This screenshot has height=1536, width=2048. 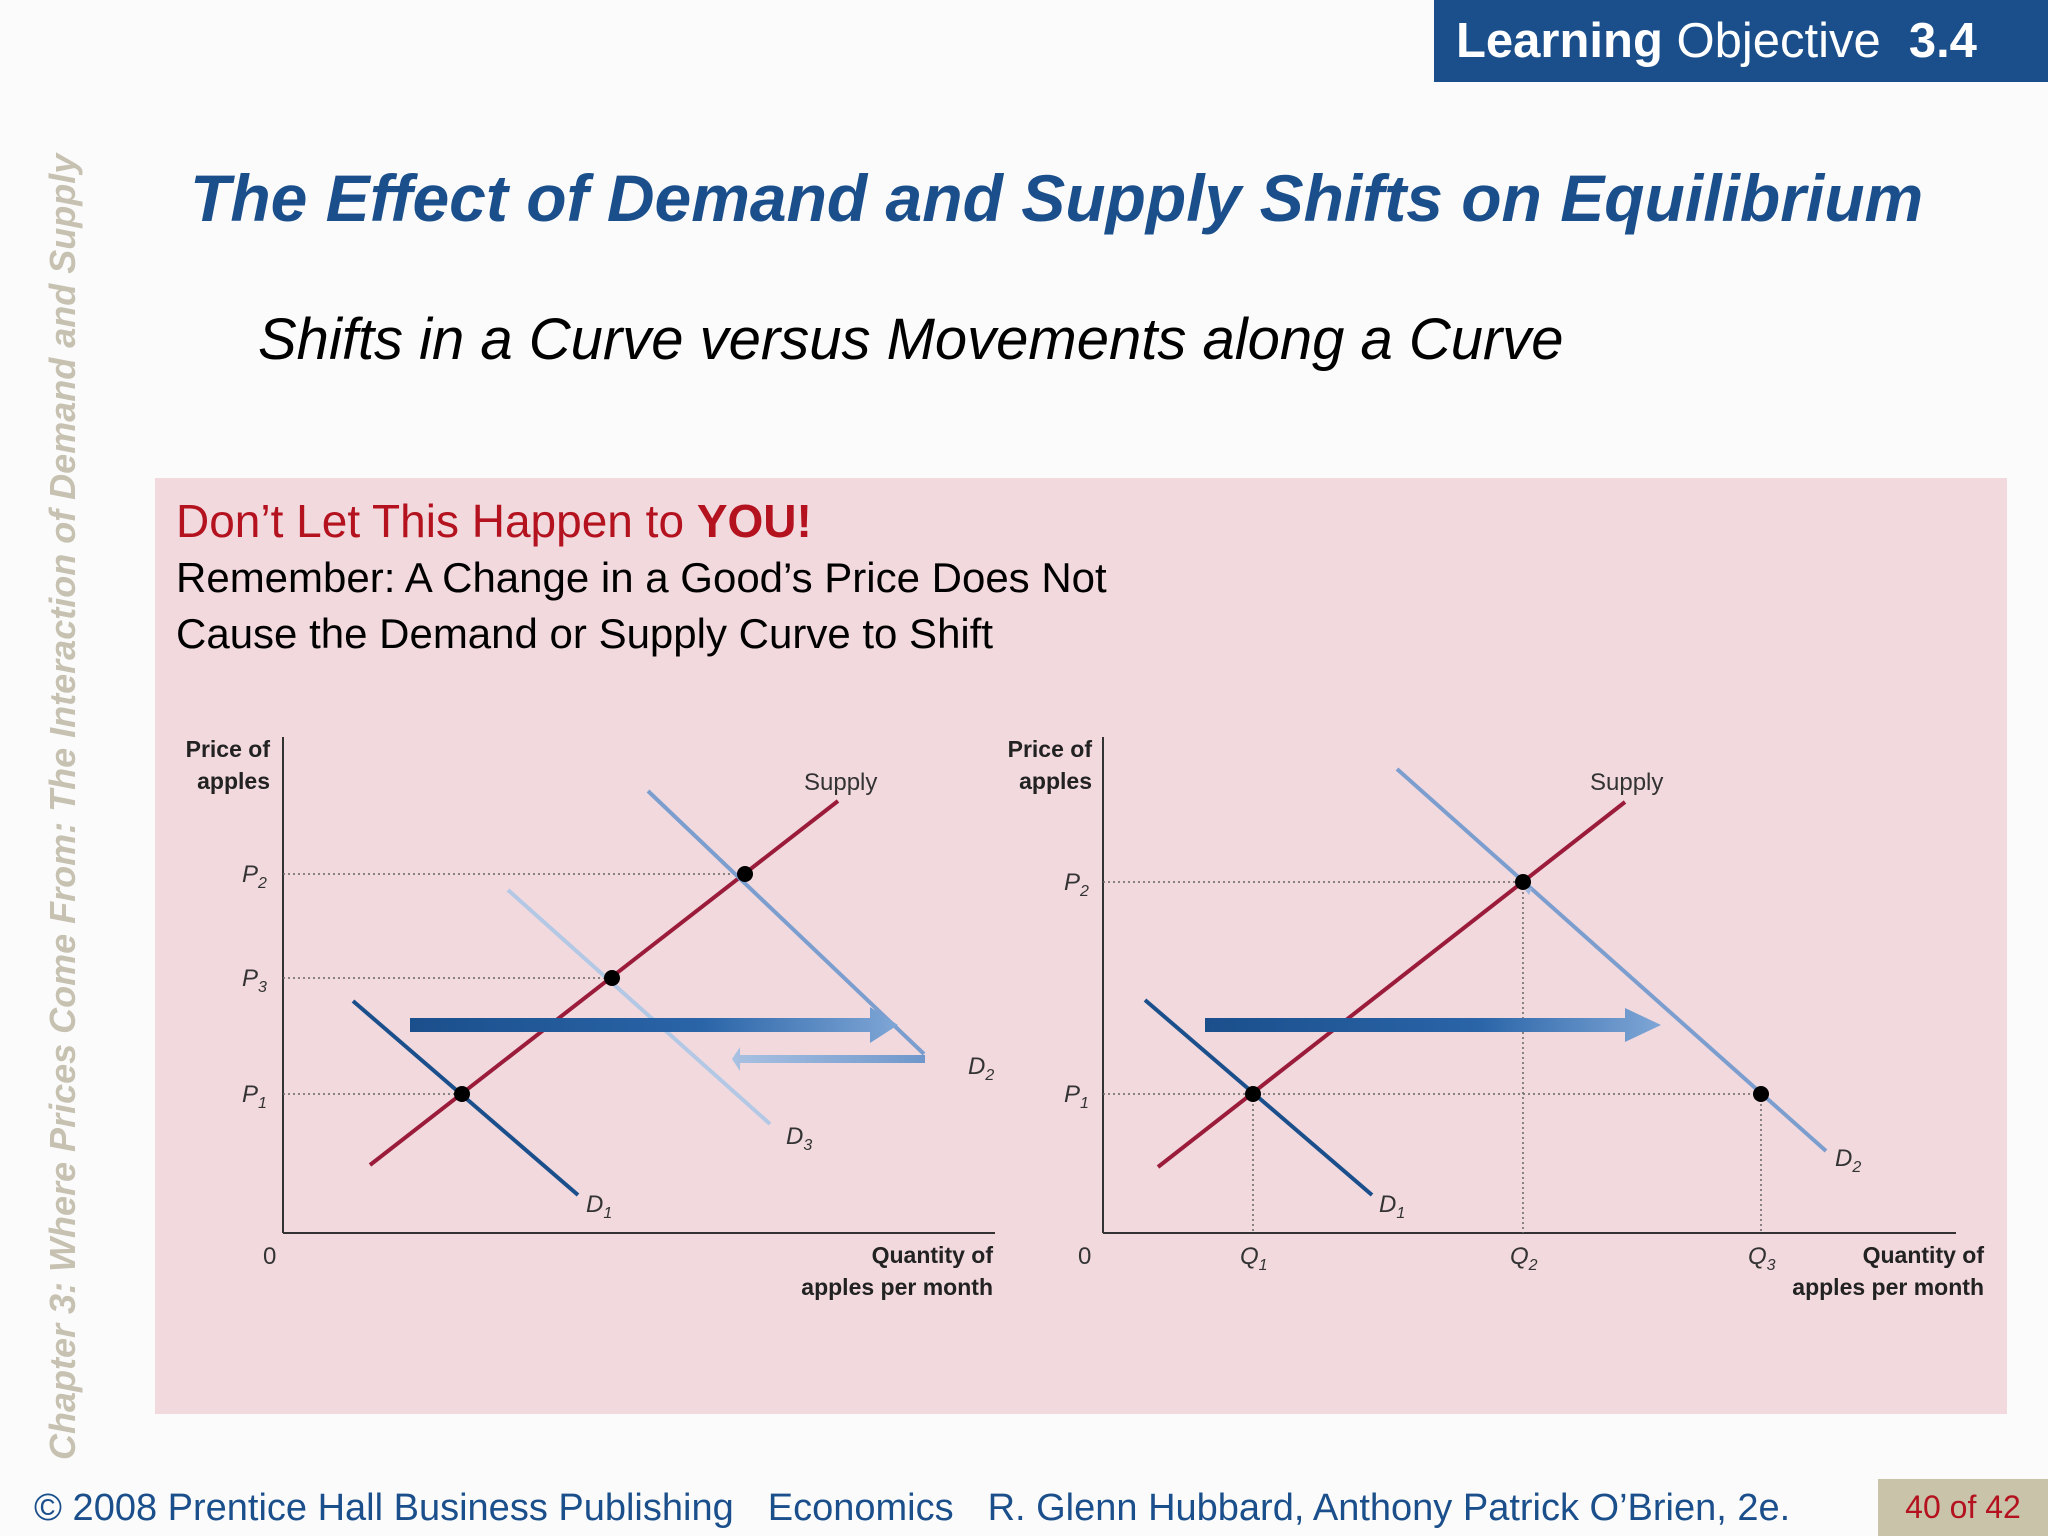 I want to click on footer-book: Economics, so click(x=860, y=1508).